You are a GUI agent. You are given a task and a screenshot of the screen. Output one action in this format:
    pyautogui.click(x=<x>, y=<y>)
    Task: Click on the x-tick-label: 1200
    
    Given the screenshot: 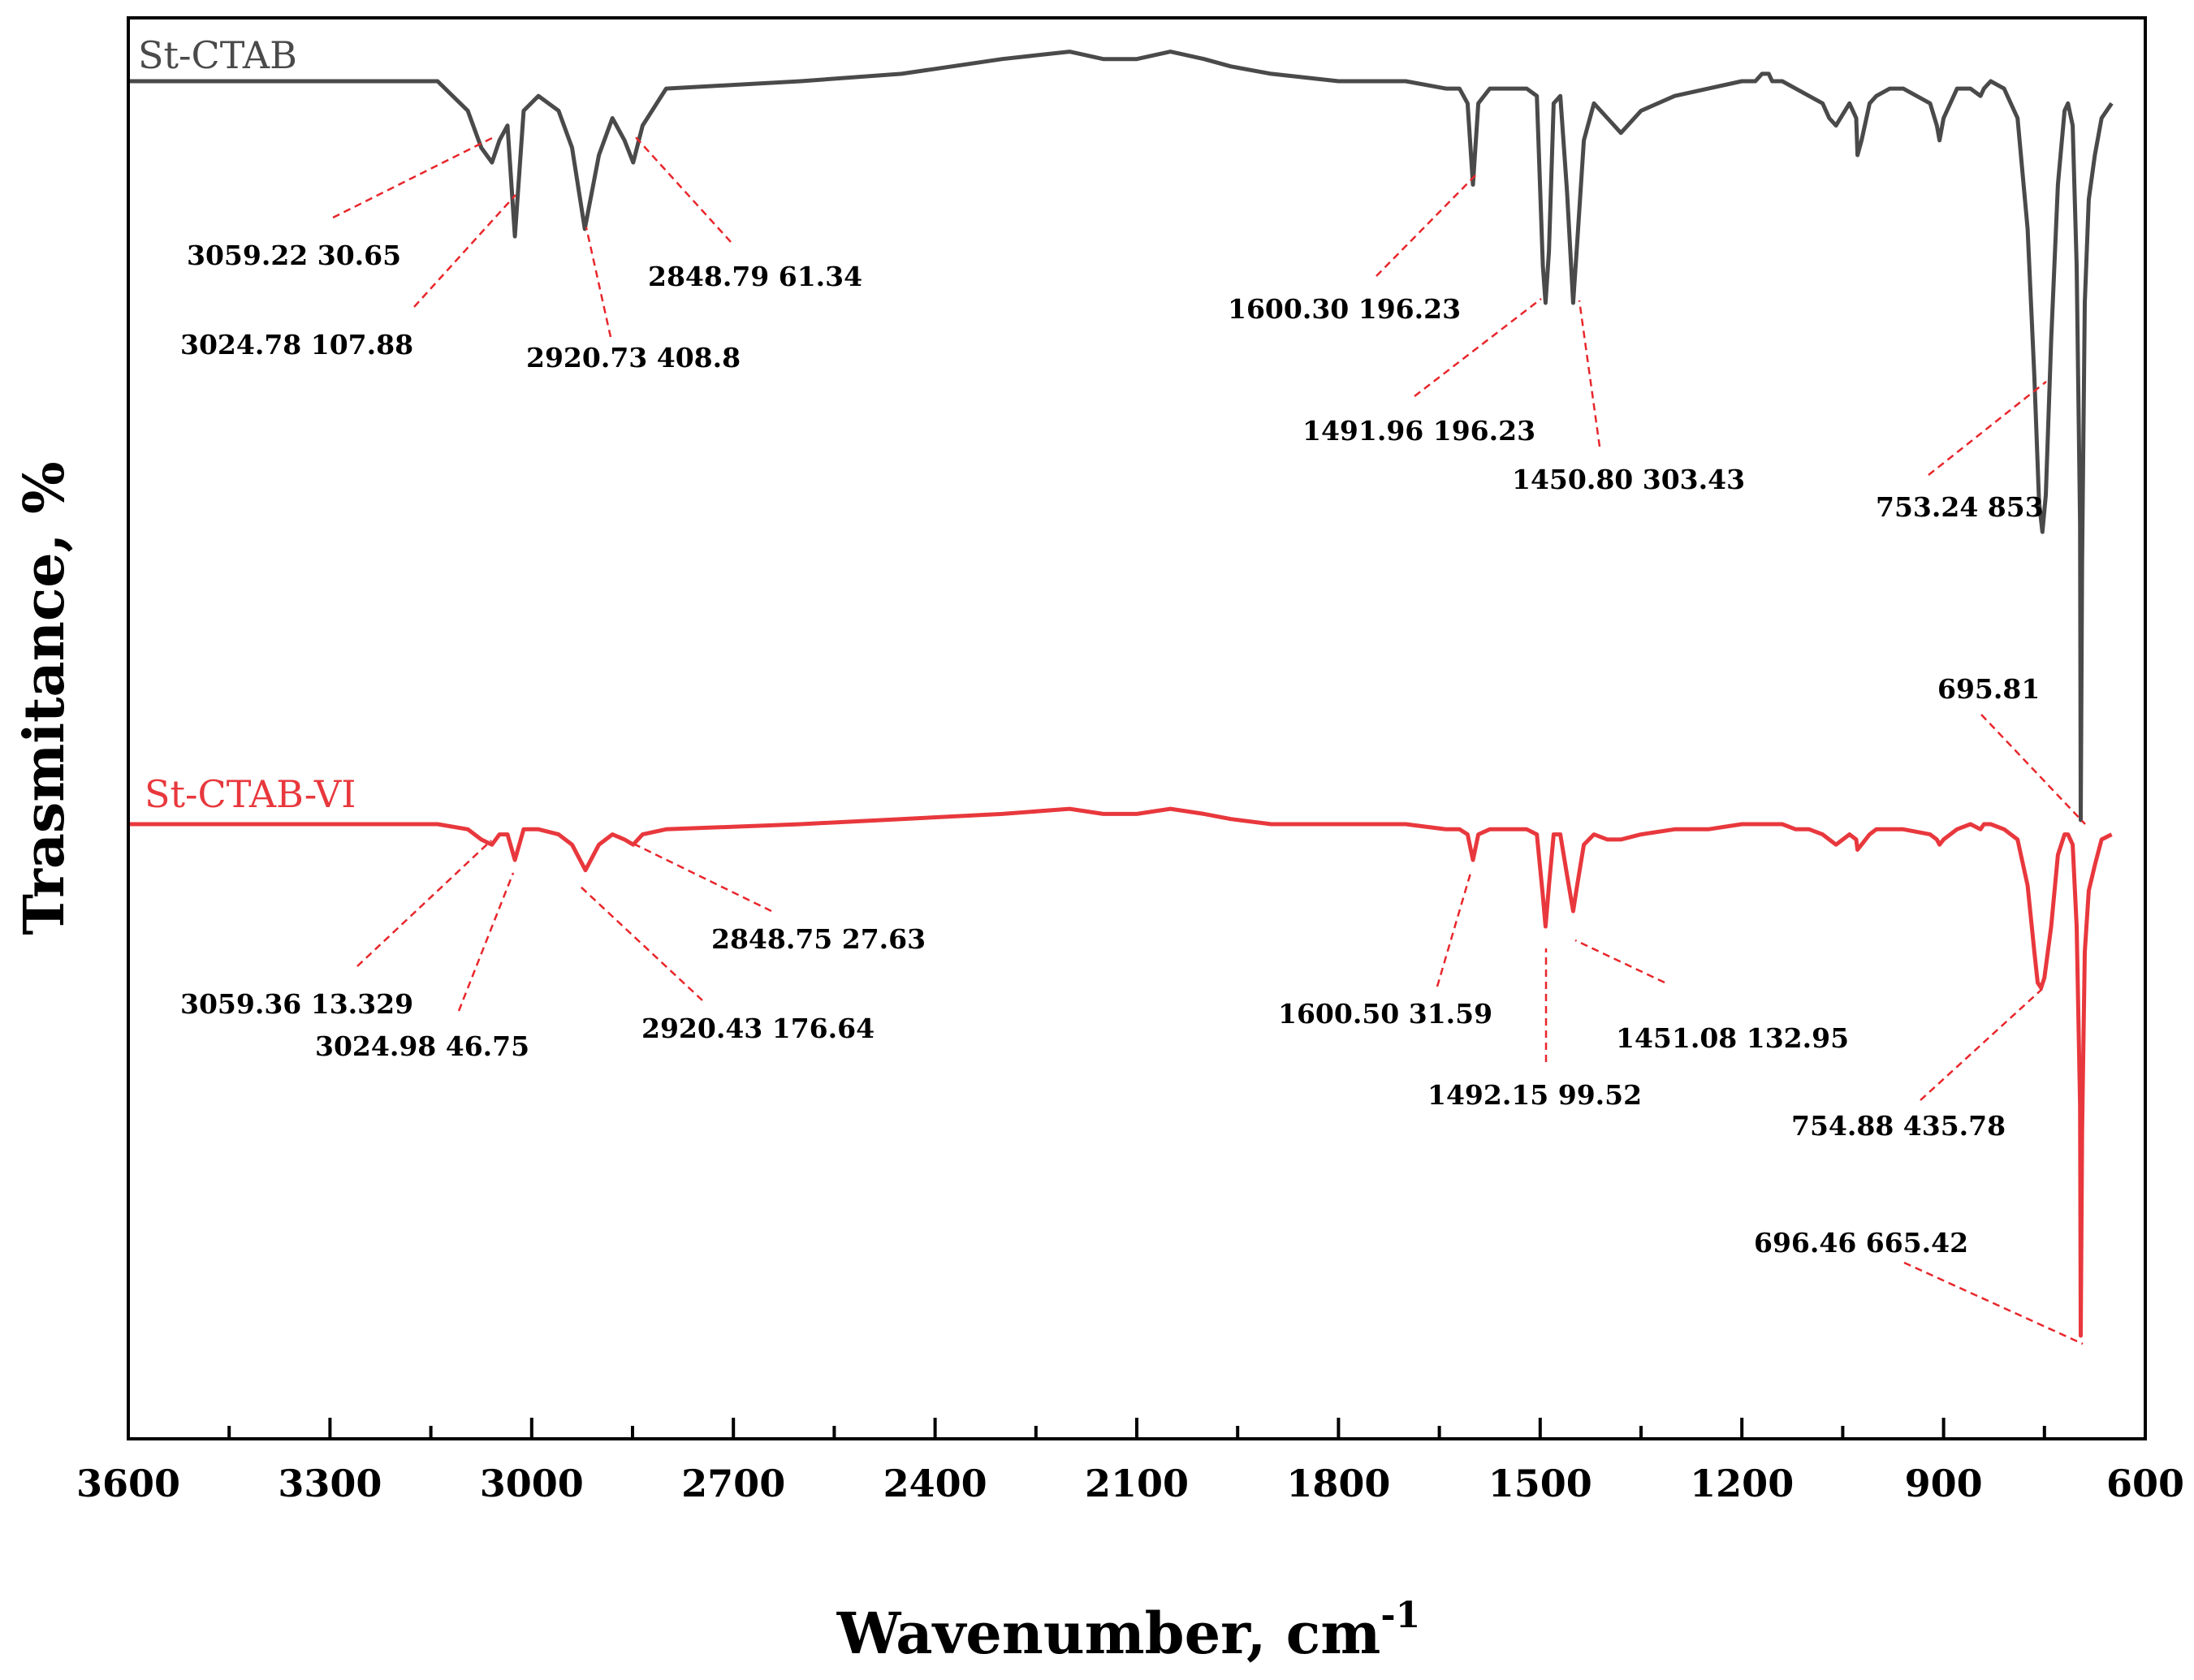 What is the action you would take?
    pyautogui.click(x=1742, y=1483)
    